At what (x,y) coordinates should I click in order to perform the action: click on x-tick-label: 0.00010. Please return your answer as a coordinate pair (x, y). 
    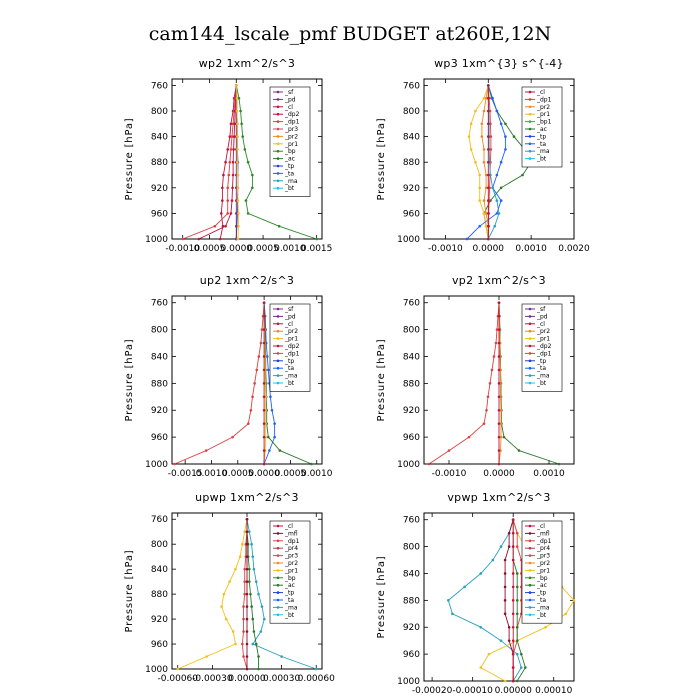
    Looking at the image, I should click on (553, 691).